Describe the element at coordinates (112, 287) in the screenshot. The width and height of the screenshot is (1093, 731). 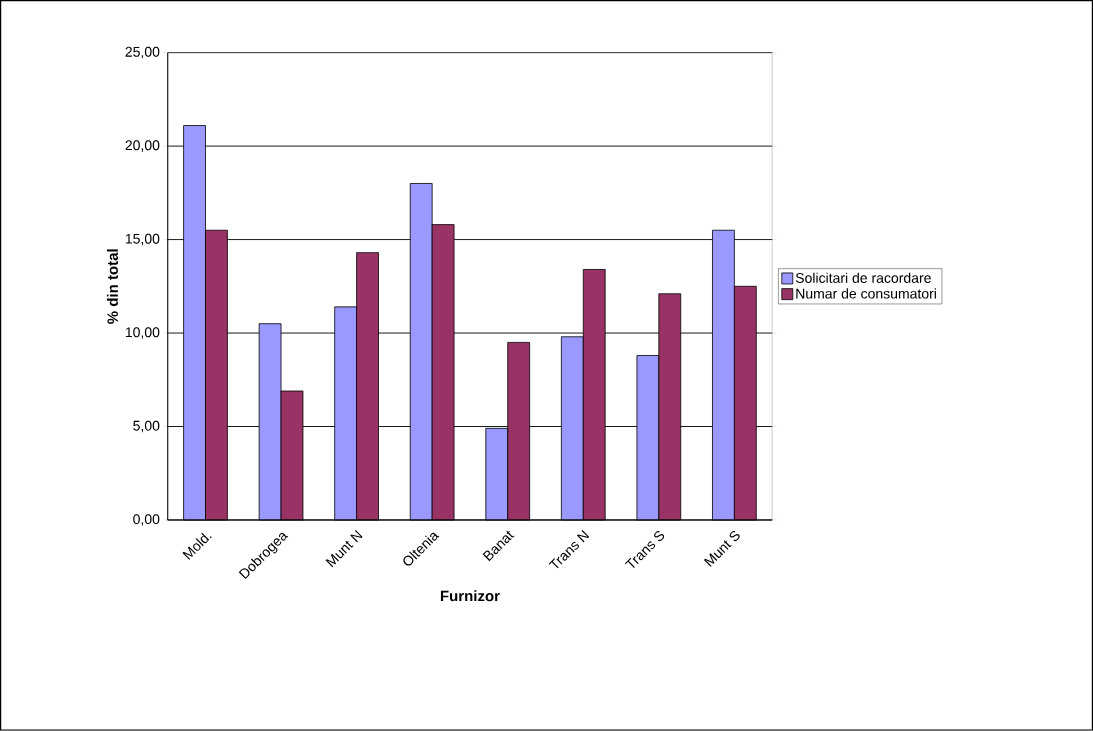
I see `y-axis-title: % din total` at that location.